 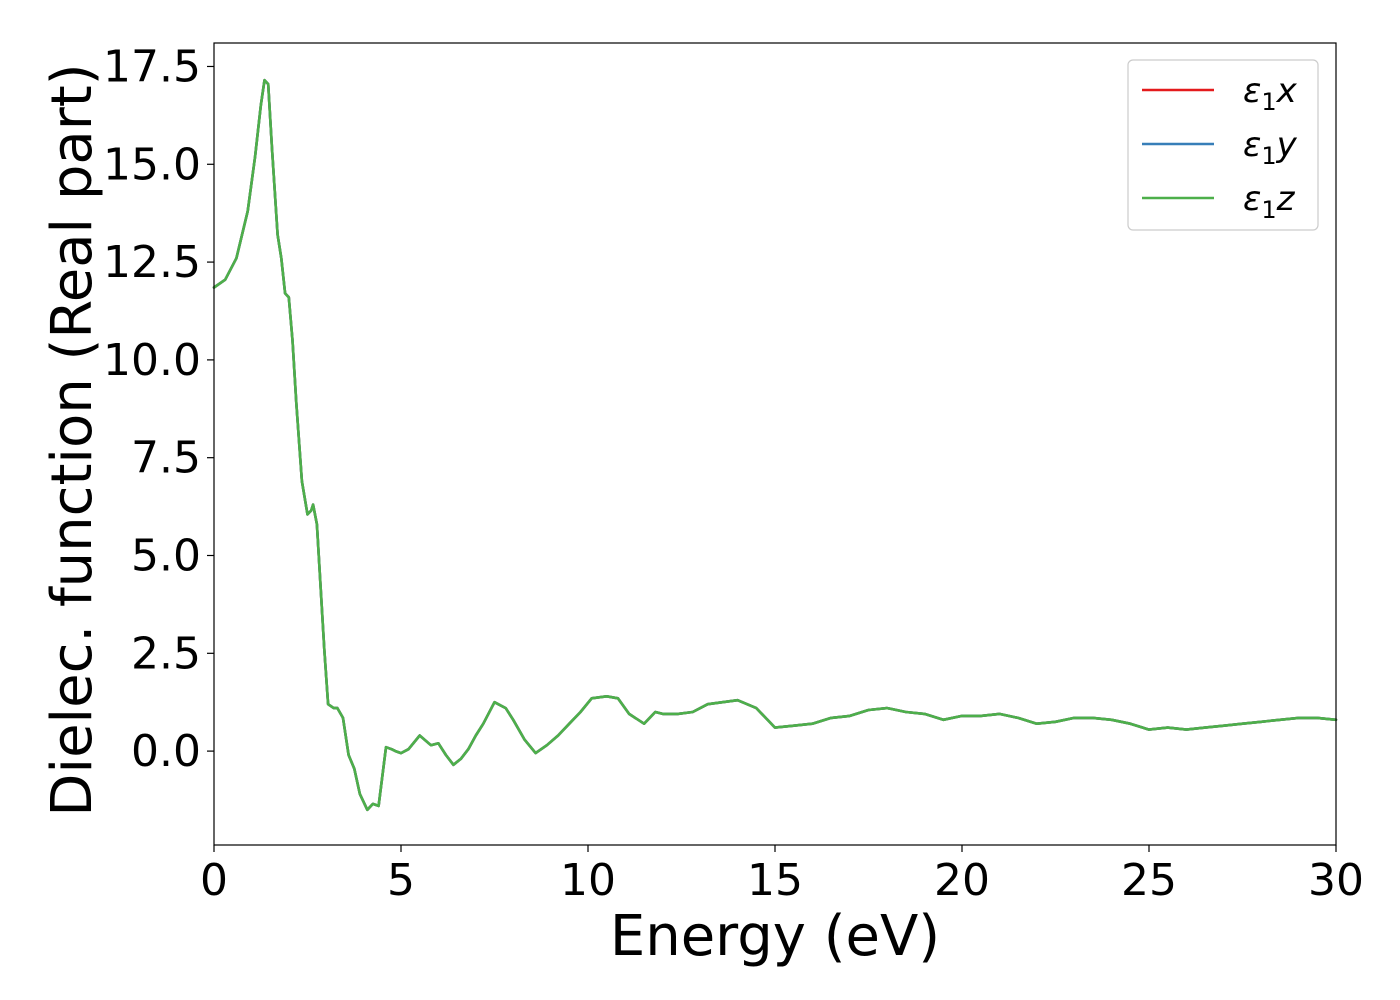 I want to click on y-tick-label: 12.5, so click(x=152, y=262).